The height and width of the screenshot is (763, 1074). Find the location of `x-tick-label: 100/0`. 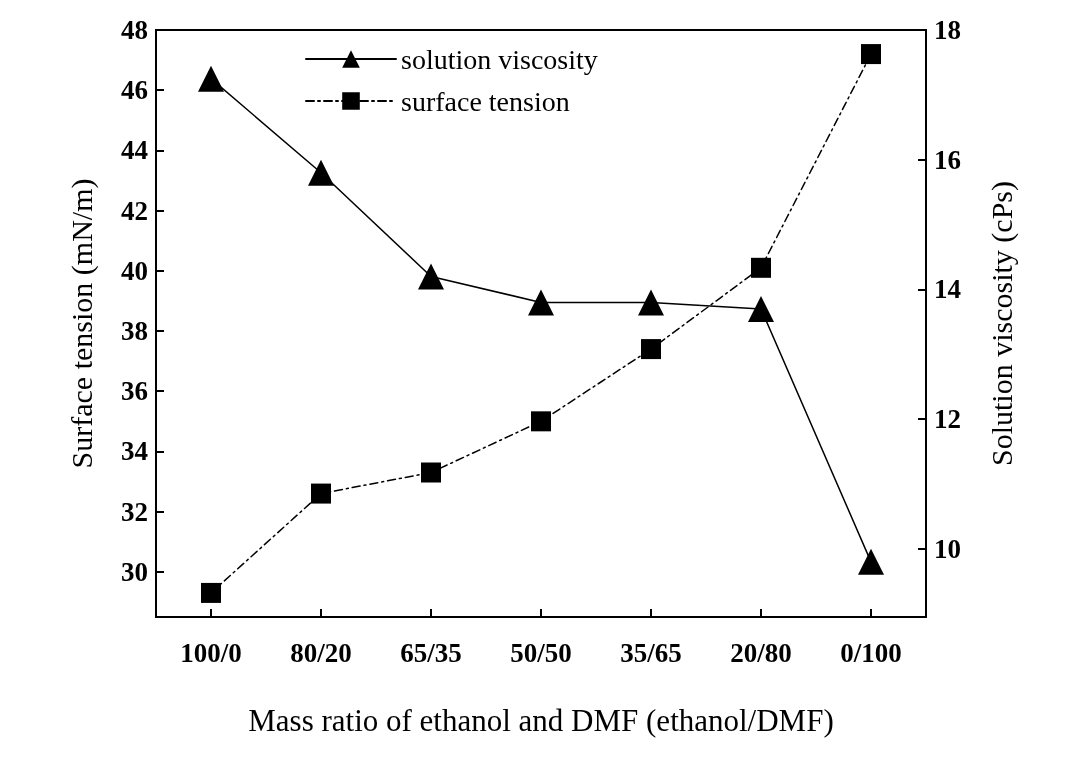

x-tick-label: 100/0 is located at coordinates (211, 652).